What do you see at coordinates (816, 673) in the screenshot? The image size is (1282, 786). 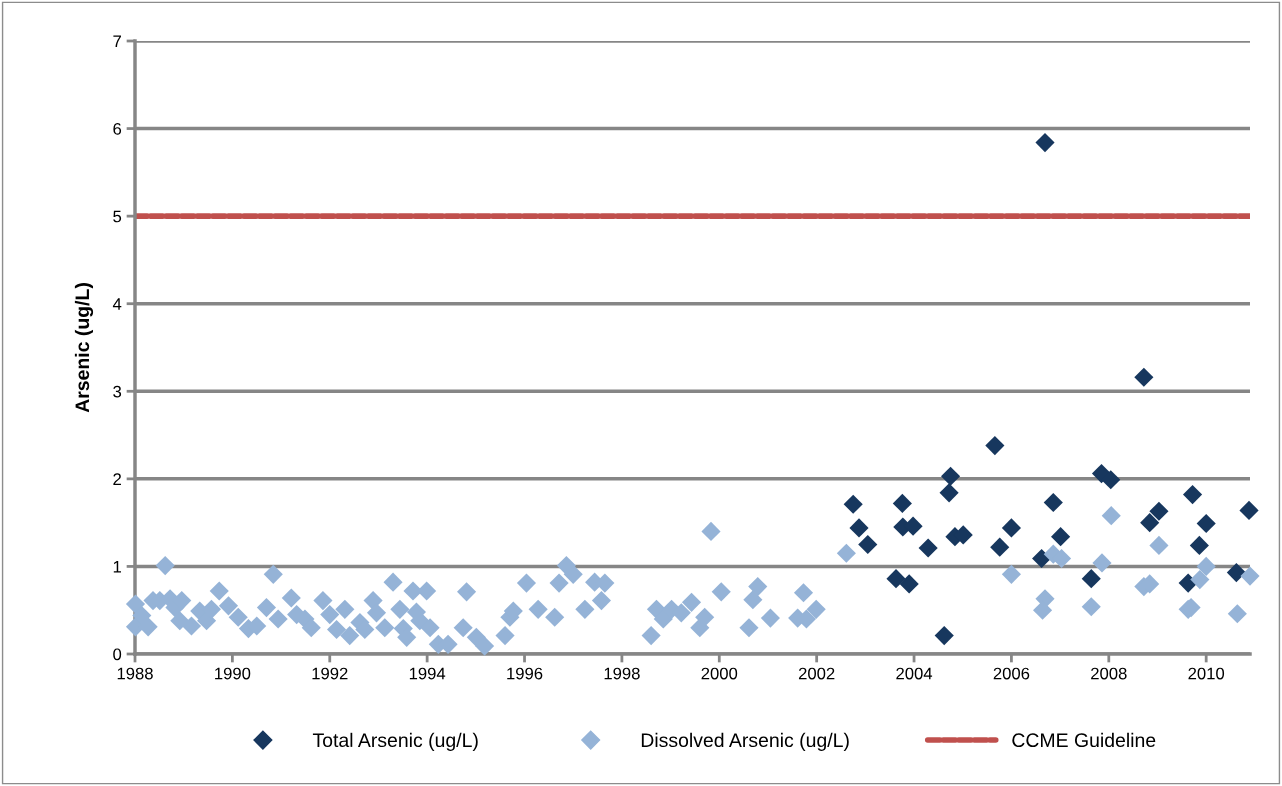 I see `x-tick-label: 2002` at bounding box center [816, 673].